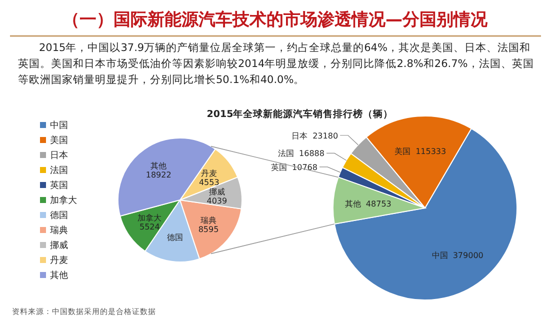  I want to click on slice-label: 加拿大, so click(150, 218).